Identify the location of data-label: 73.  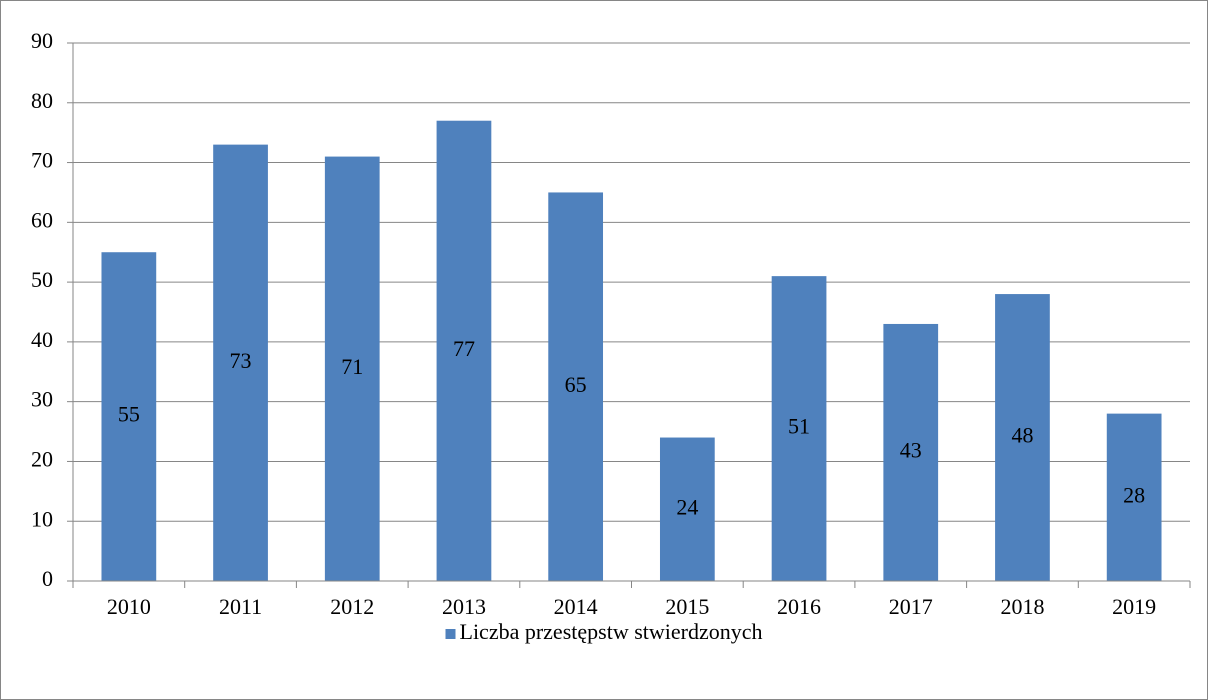
(241, 360).